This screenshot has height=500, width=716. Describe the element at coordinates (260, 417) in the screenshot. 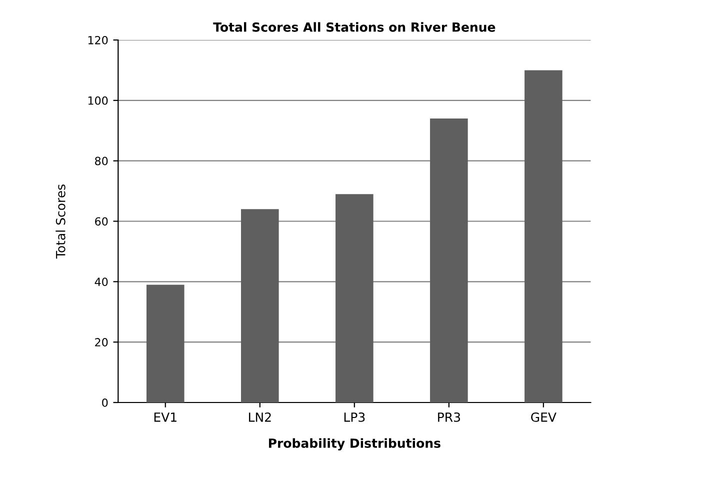

I see `x-tick-label: LN2` at that location.